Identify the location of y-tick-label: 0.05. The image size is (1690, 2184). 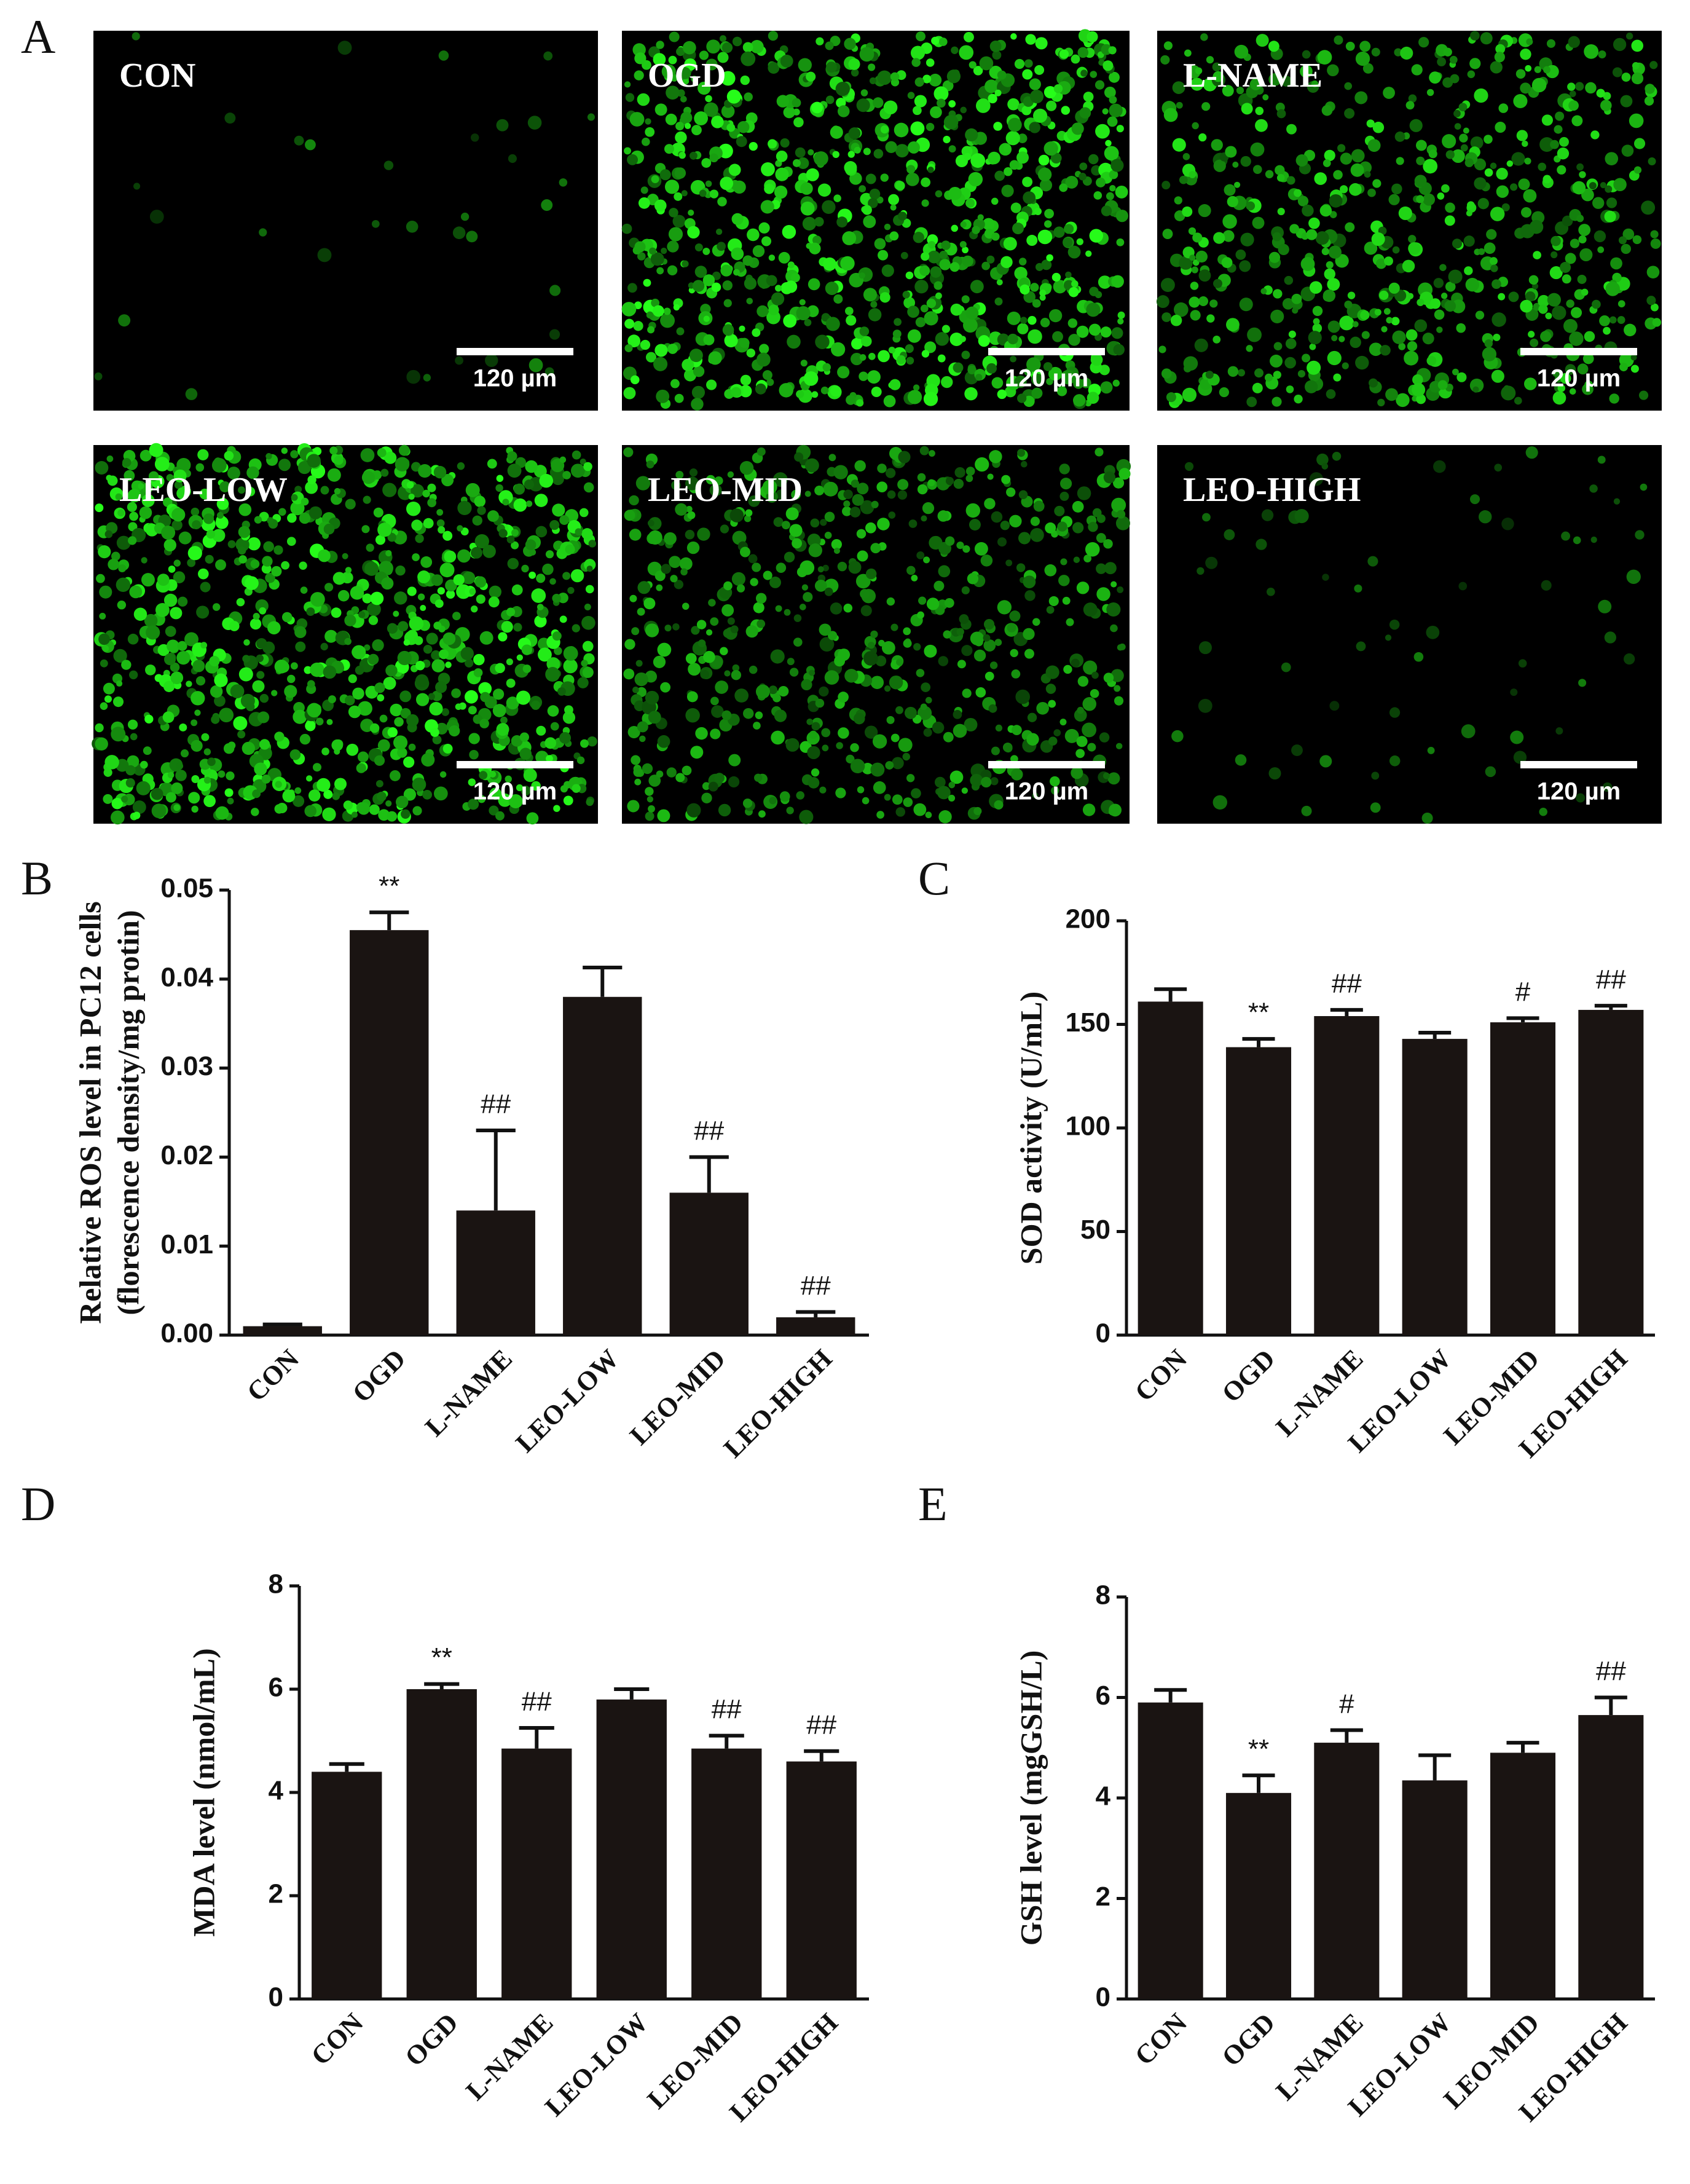
(186, 888).